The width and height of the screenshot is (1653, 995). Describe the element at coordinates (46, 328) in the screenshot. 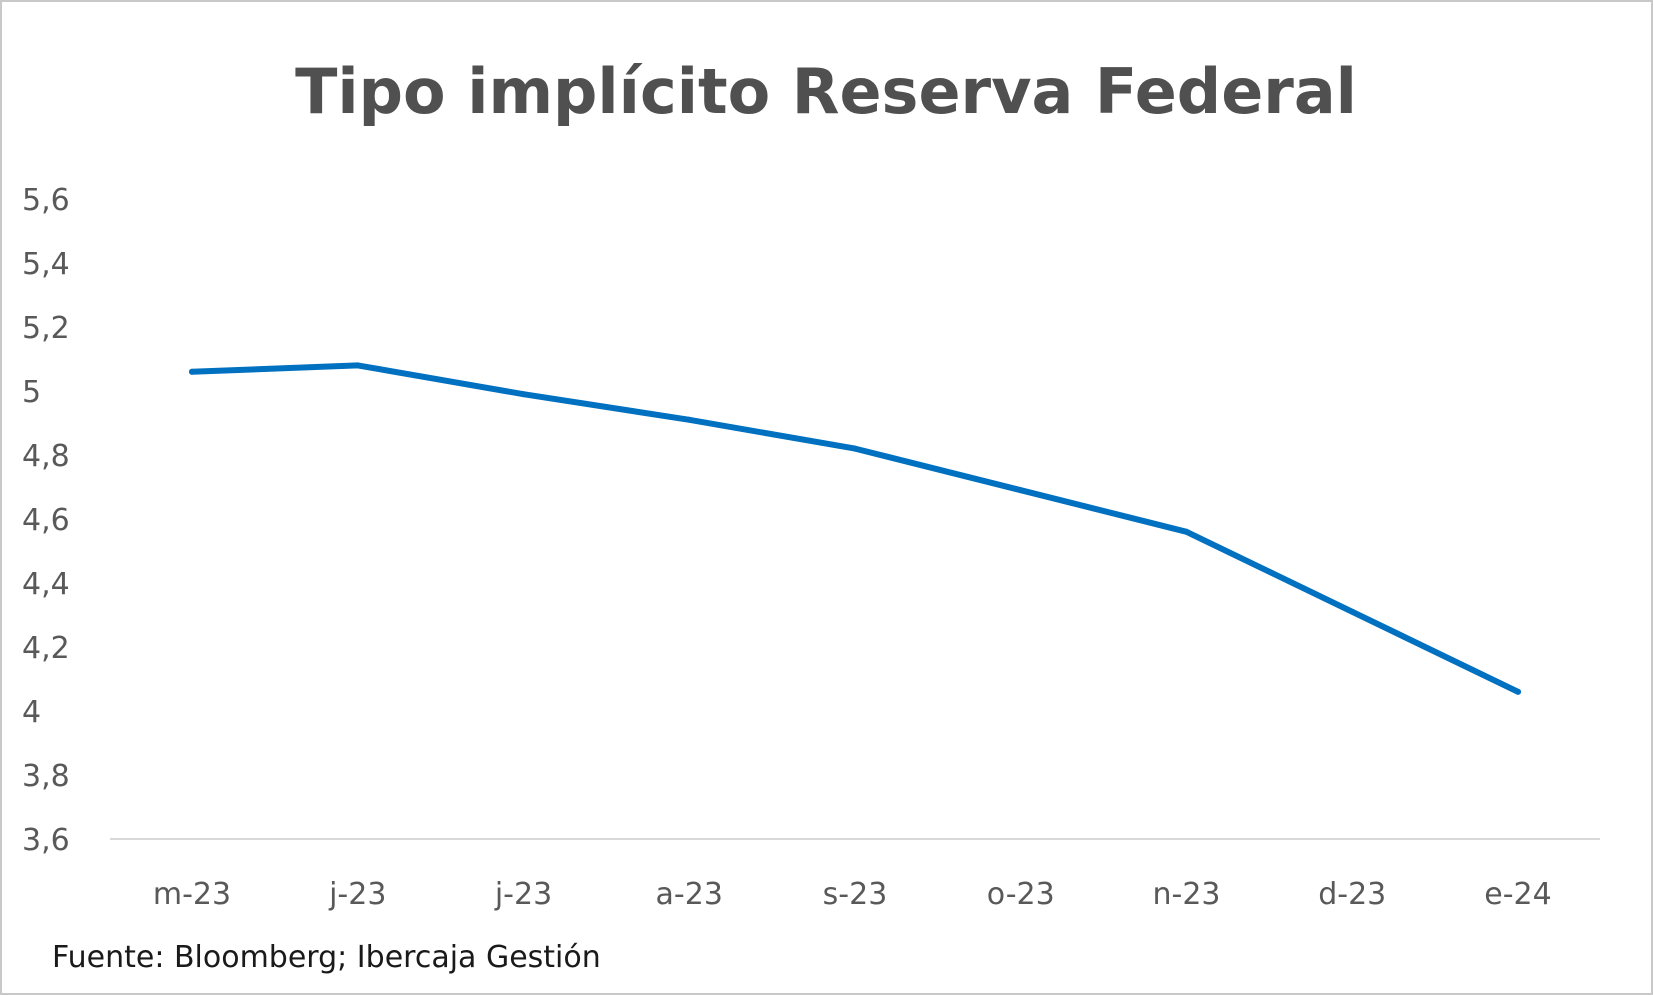

I see `y-tick-label: 5,2` at that location.